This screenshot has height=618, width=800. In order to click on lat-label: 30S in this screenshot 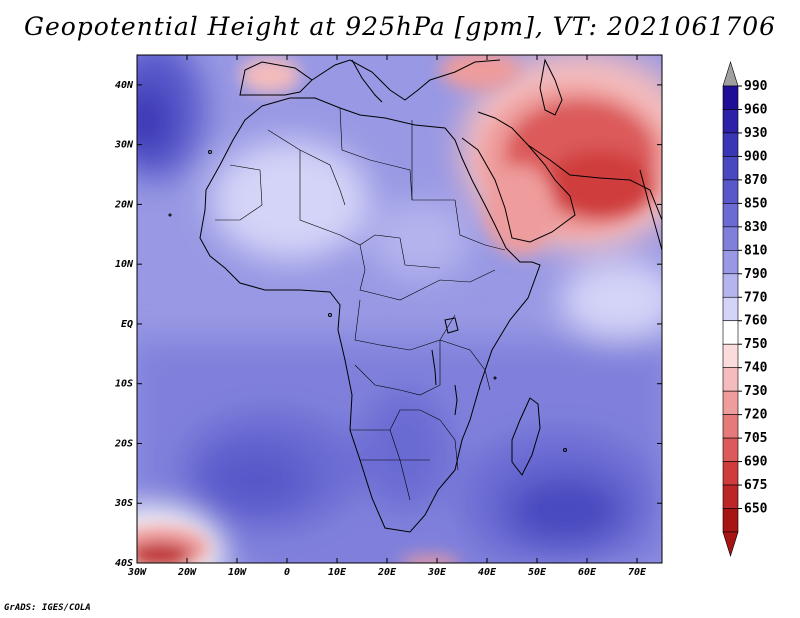, I will do `click(123, 503)`.